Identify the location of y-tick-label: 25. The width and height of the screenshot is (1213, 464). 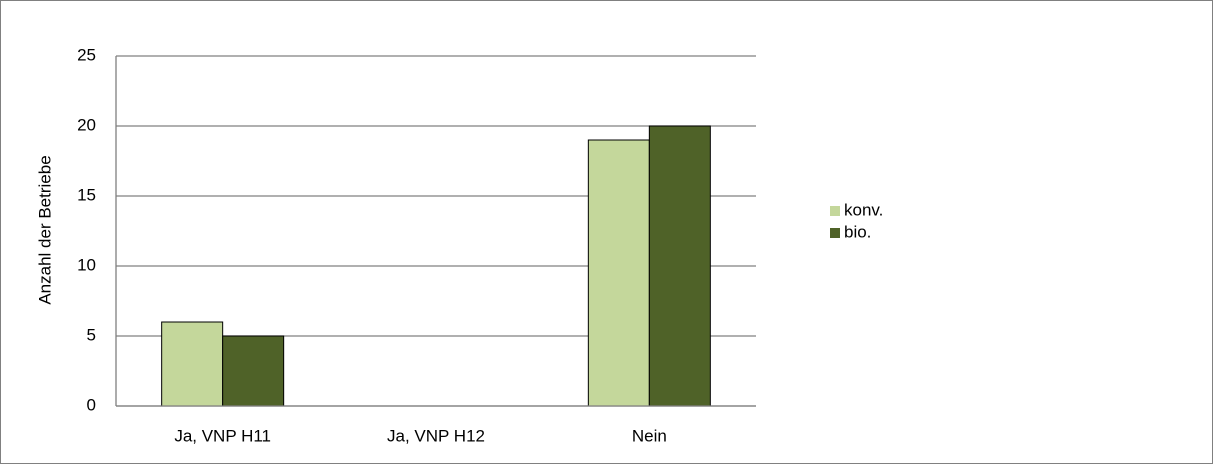
(86, 54).